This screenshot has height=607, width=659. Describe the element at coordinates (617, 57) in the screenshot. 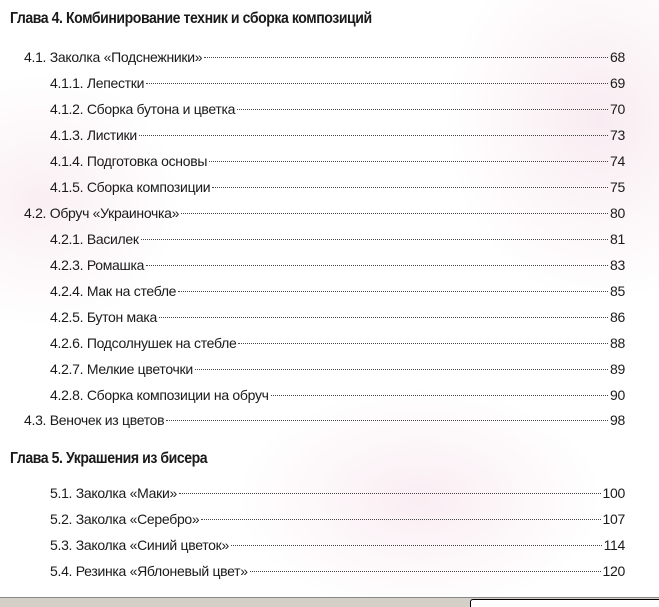

I see `page-number: 68` at that location.